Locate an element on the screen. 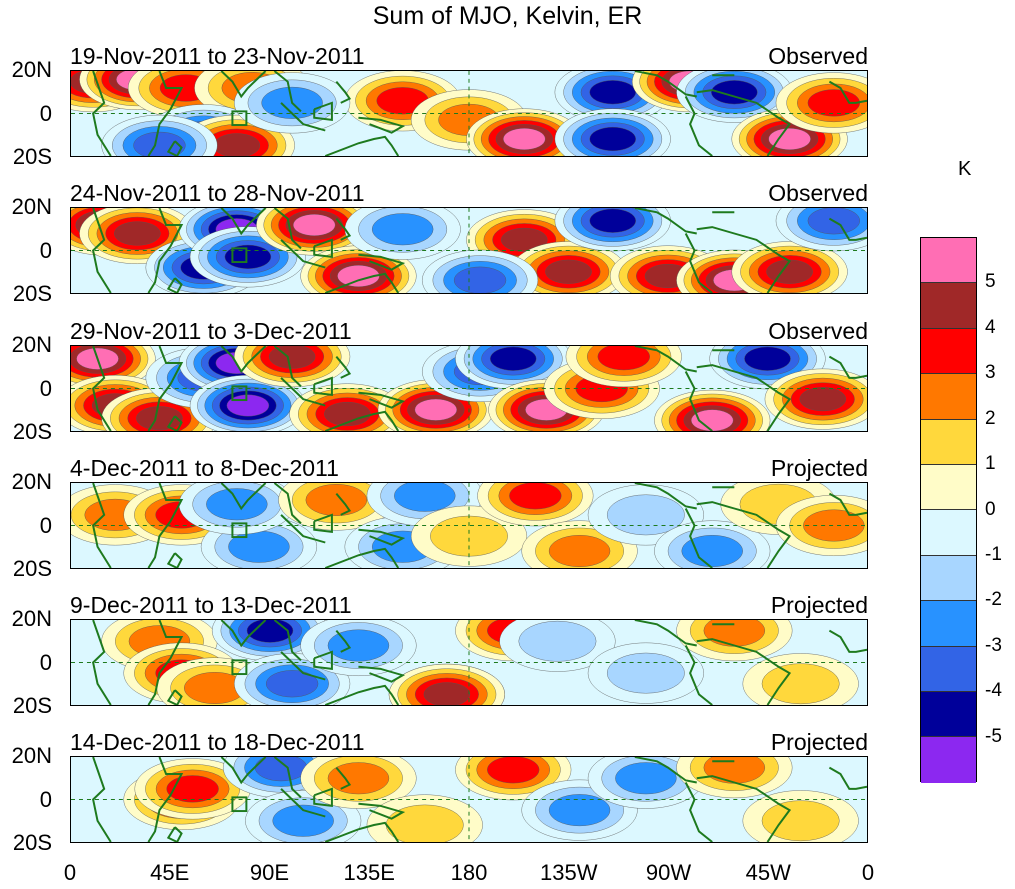 This screenshot has height=889, width=1015. panel-date-range: 19-Nov-2011 to 23-Nov-2011 is located at coordinates (217, 56).